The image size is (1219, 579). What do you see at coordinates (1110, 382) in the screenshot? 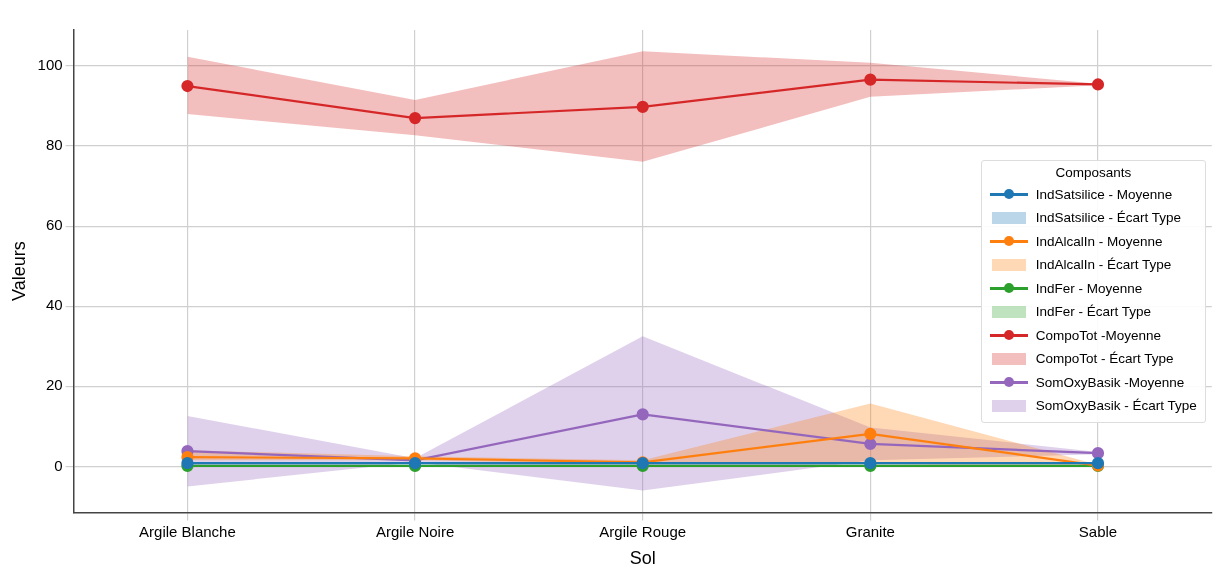
I see `legend-label: SomOxyBasik -Moyenne` at bounding box center [1110, 382].